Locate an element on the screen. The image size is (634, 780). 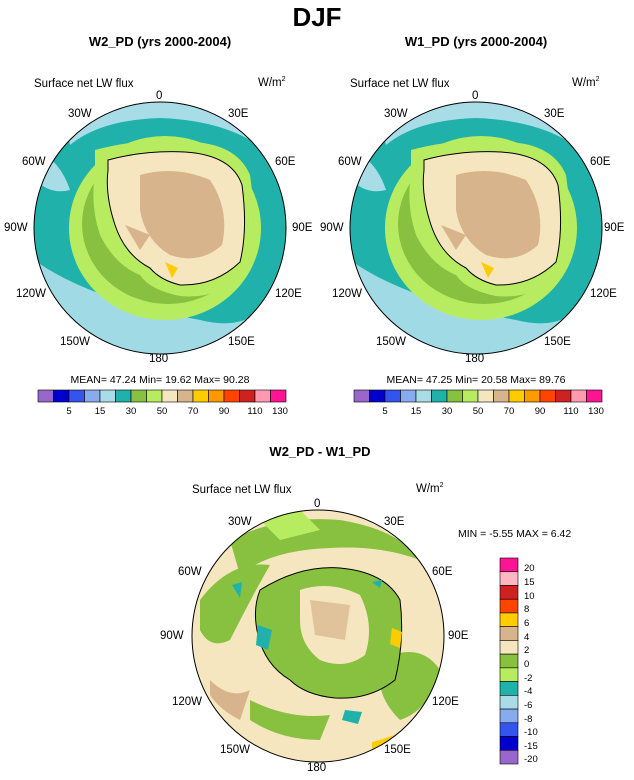
panel3-lon-150e: 150E is located at coordinates (397, 750).